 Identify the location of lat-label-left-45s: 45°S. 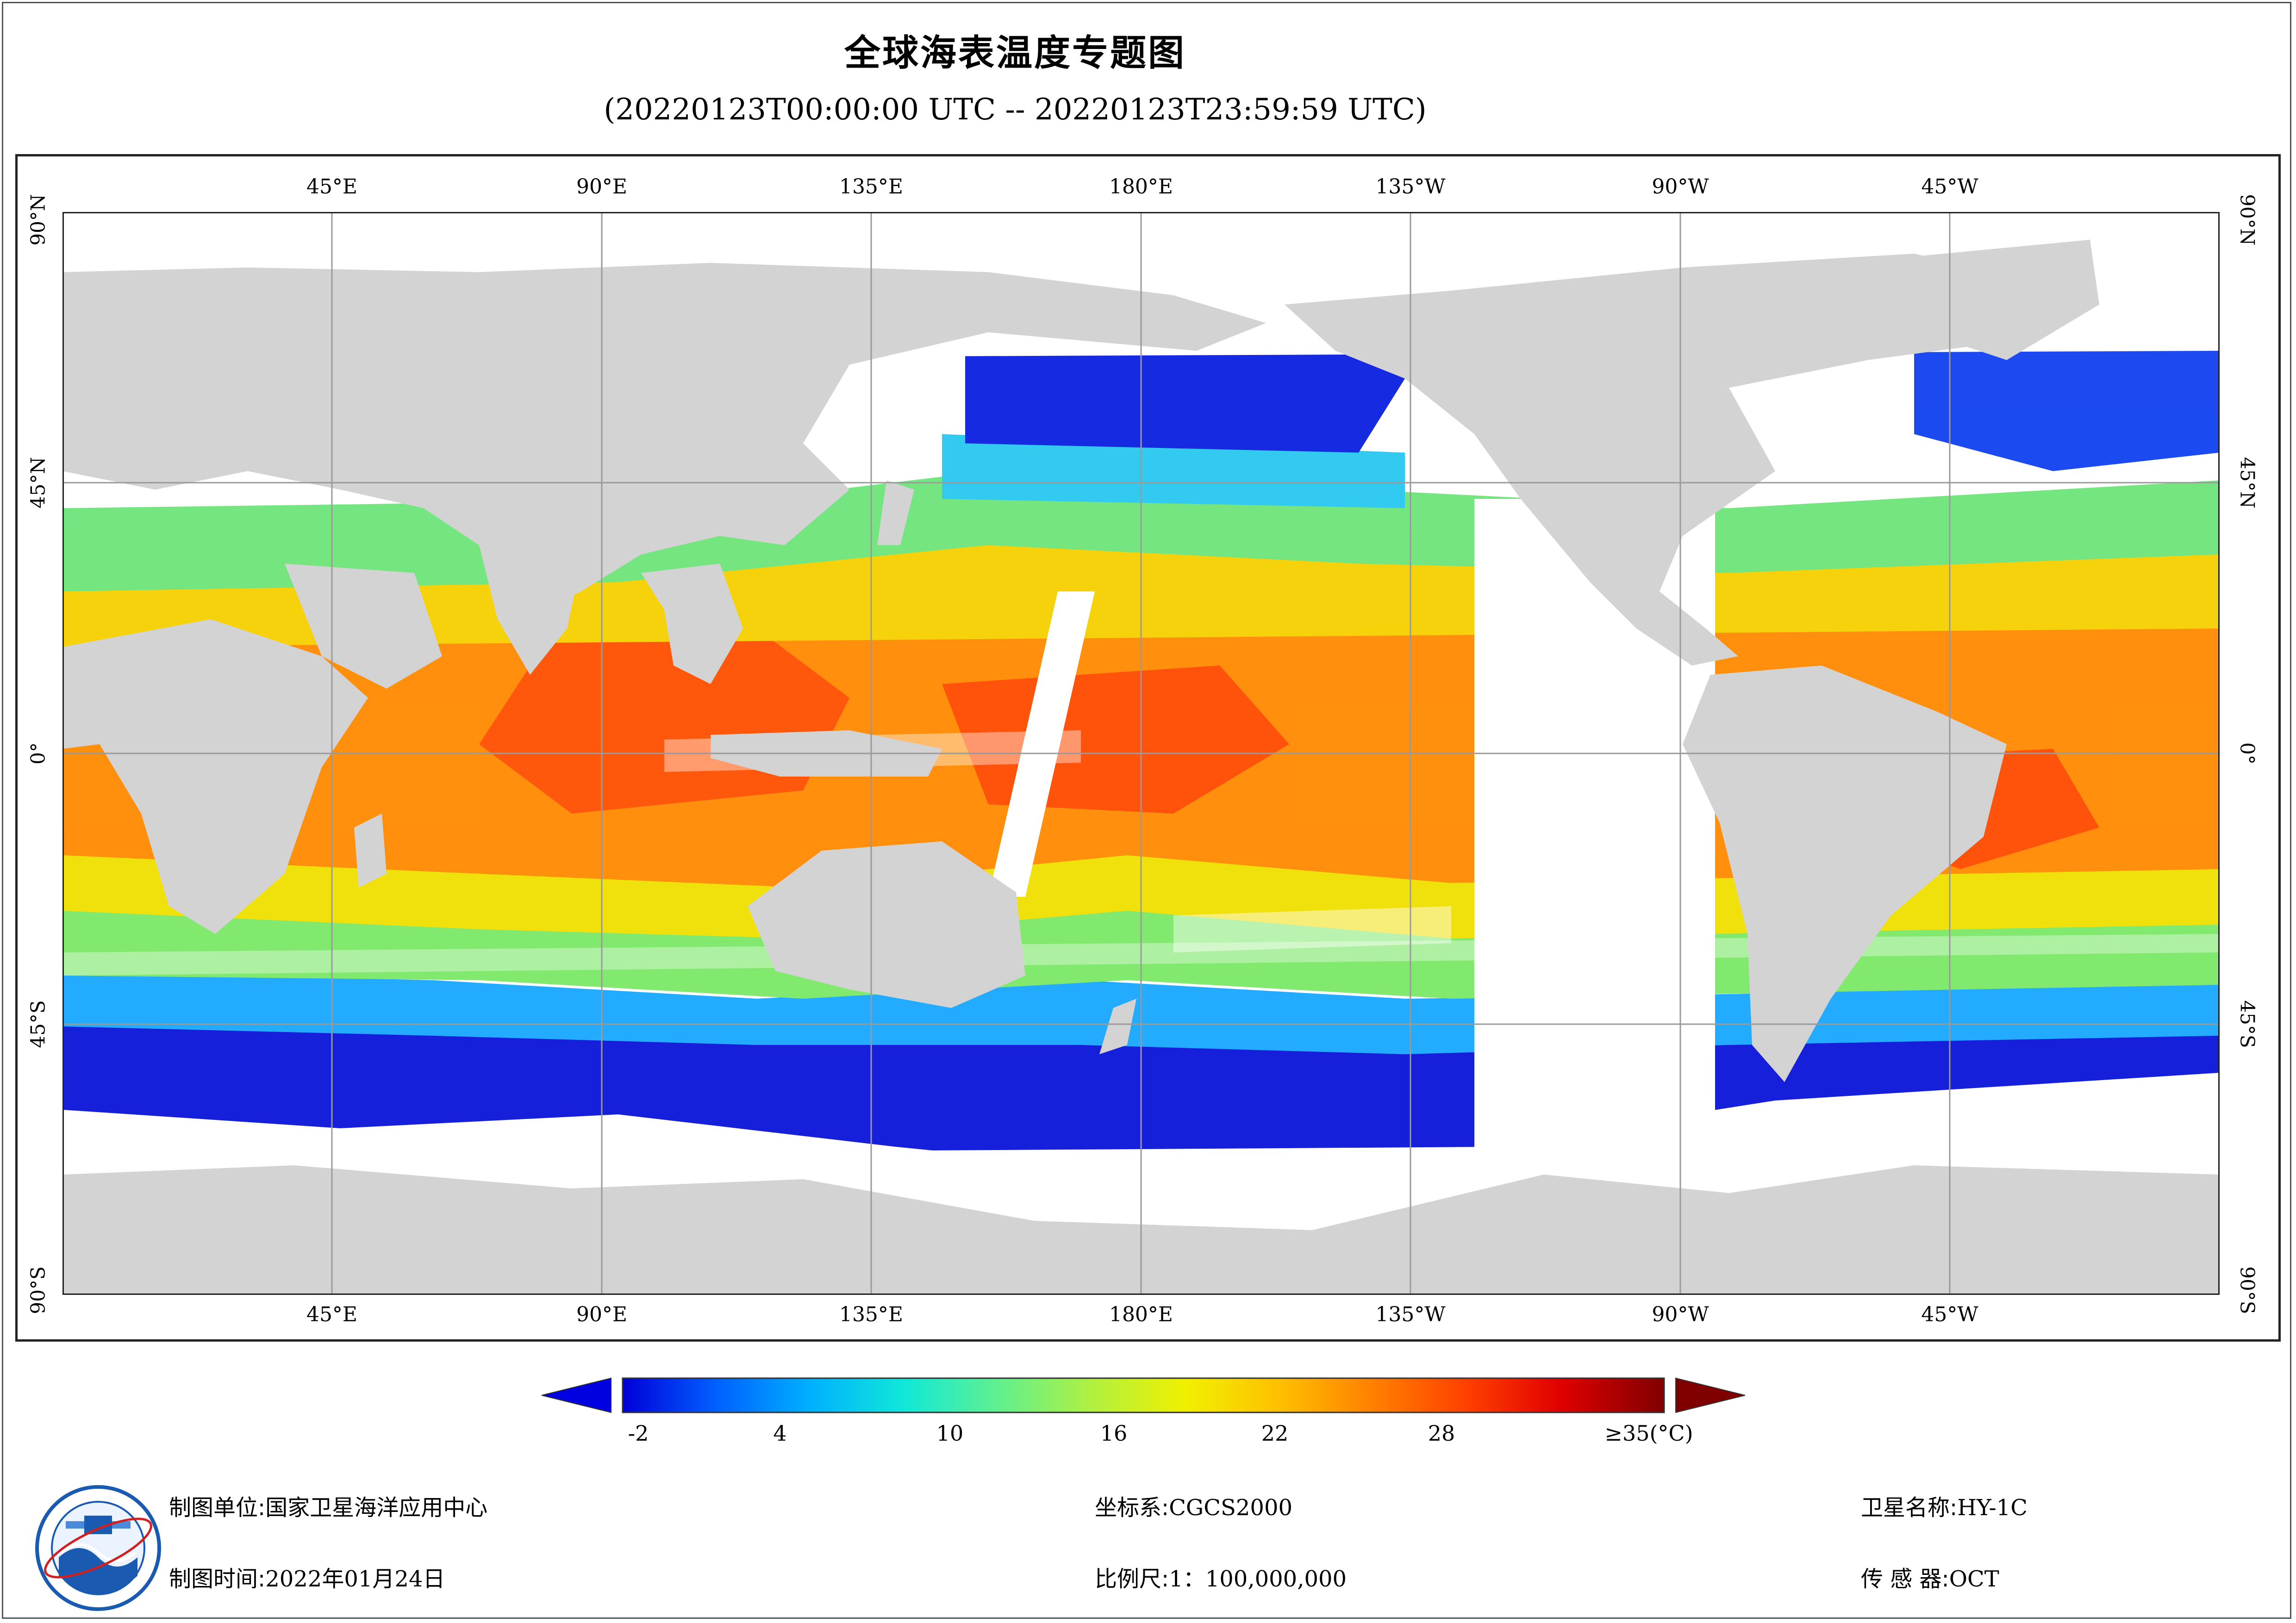
(38, 1024).